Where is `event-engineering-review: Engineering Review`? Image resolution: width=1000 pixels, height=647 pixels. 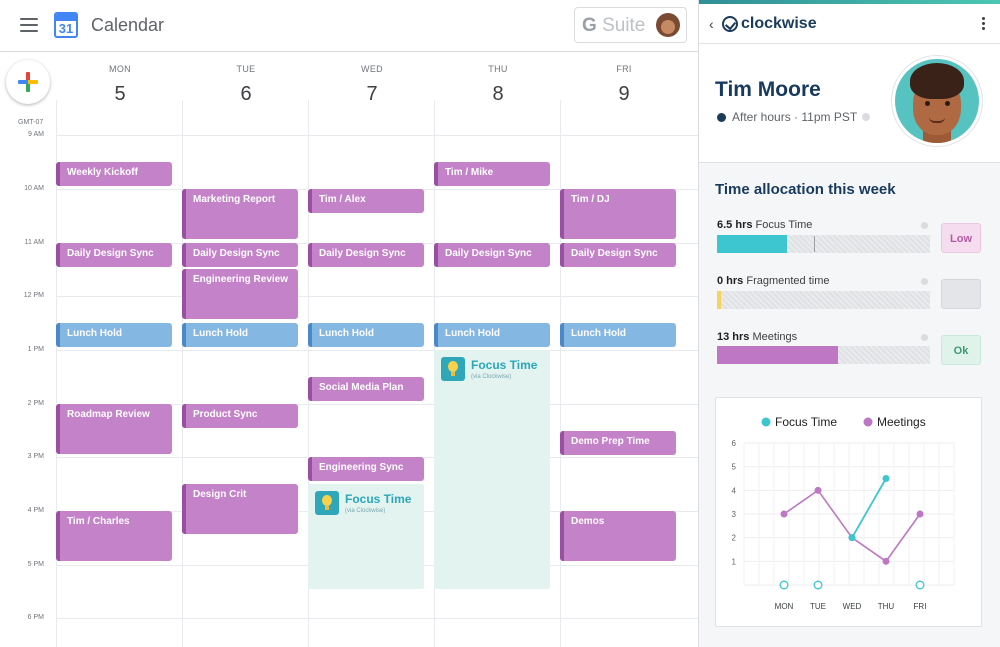 event-engineering-review: Engineering Review is located at coordinates (240, 294).